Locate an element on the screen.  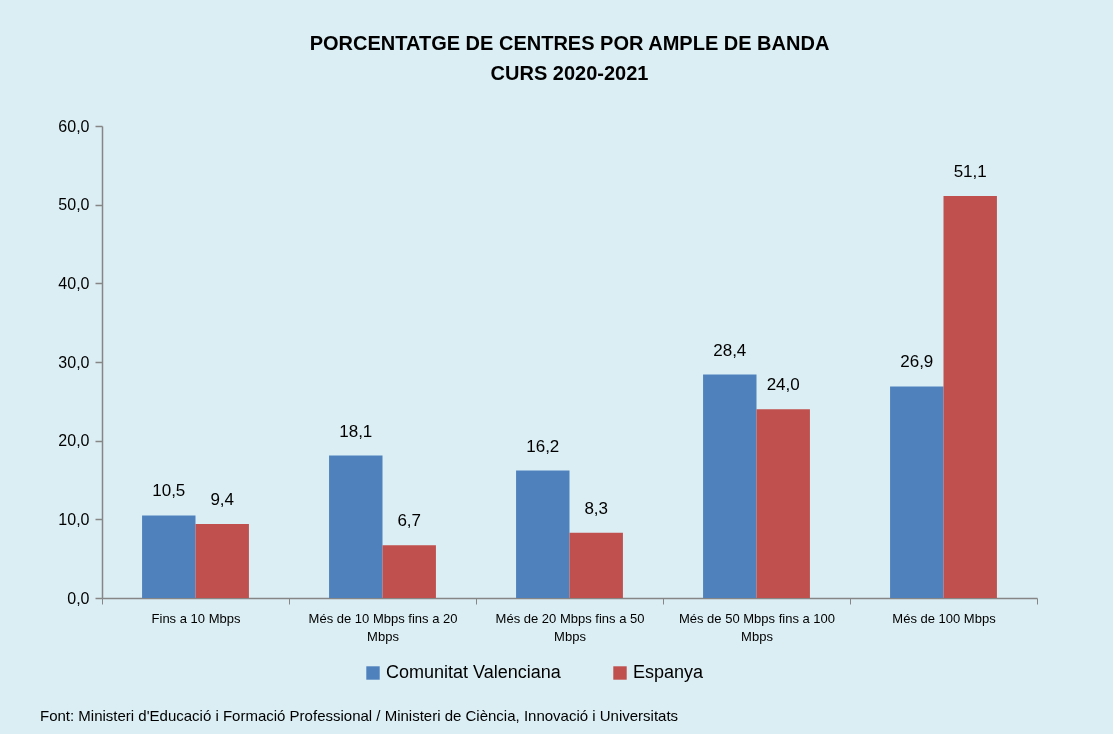
legend-label: Comunitat Valenciana is located at coordinates (474, 672).